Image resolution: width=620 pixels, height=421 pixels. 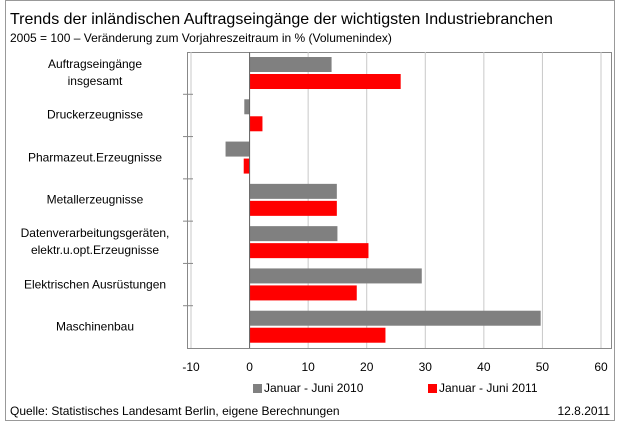 I want to click on x-tick-label: 30, so click(x=426, y=367).